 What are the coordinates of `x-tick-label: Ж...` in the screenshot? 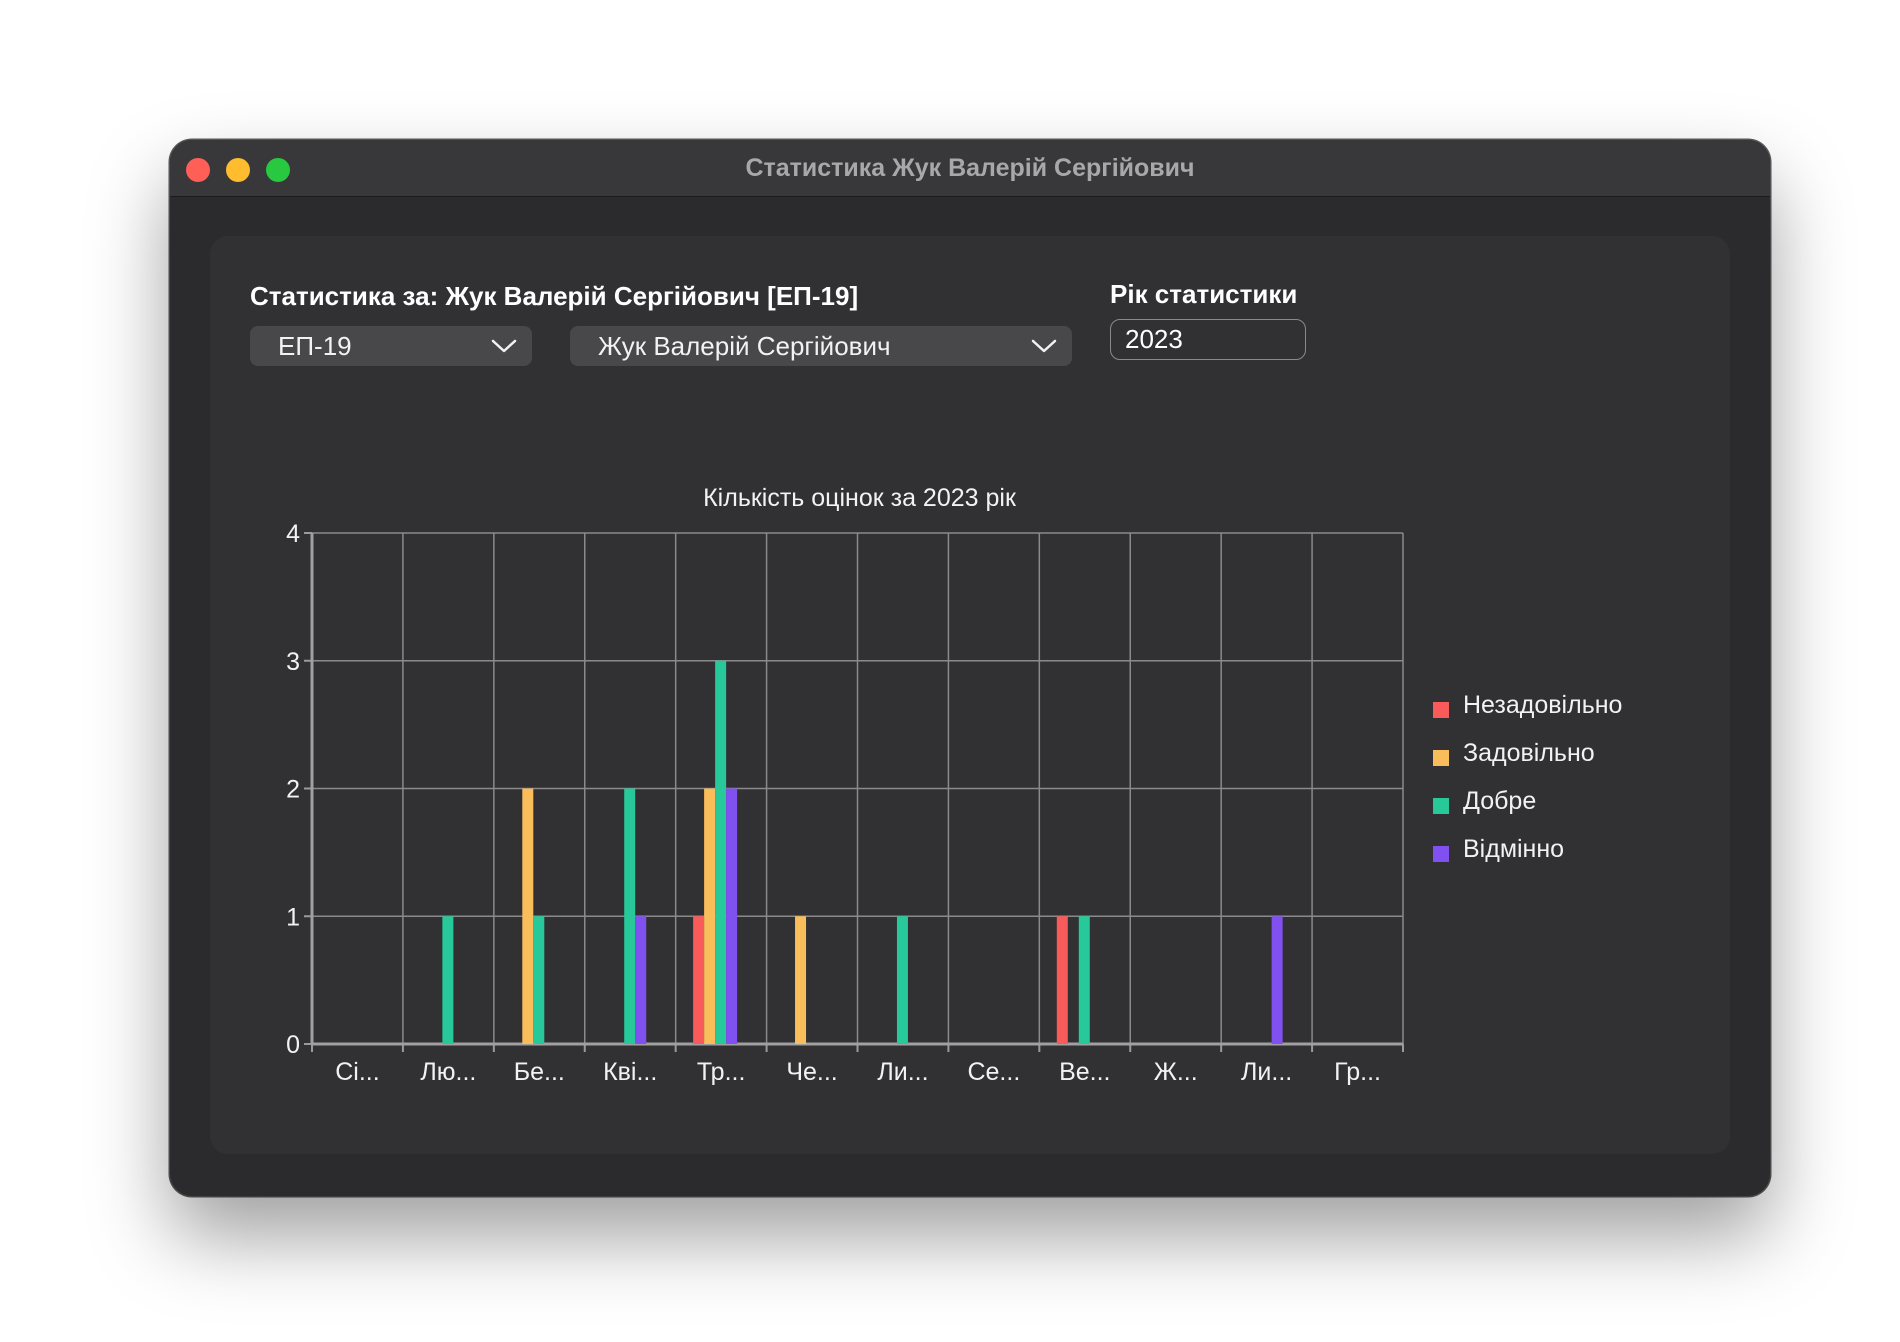 It's located at (1176, 1072).